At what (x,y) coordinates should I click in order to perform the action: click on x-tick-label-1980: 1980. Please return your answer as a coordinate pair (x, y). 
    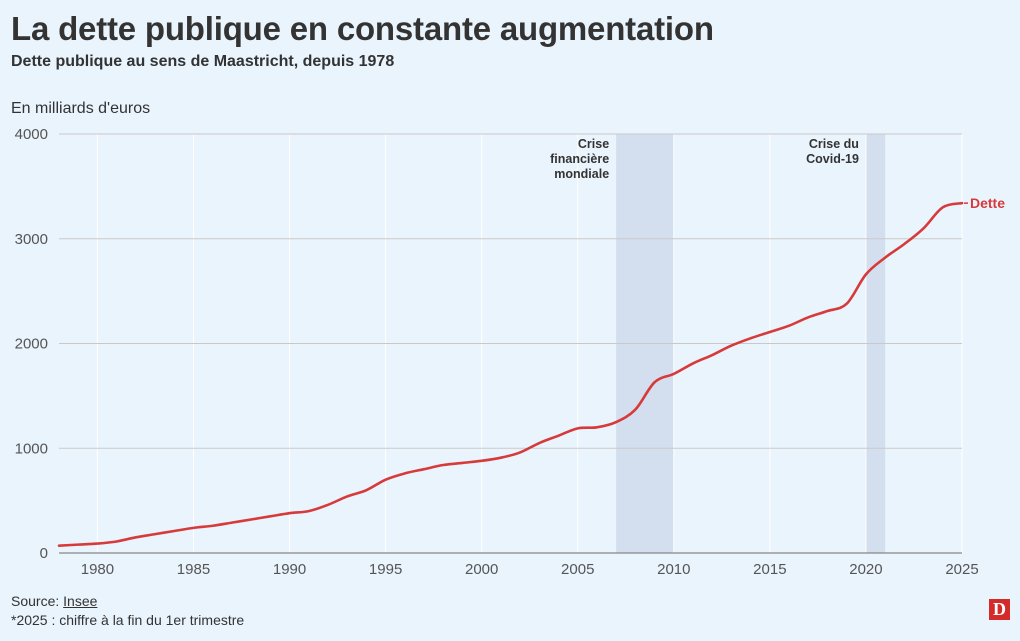
    Looking at the image, I should click on (97, 569).